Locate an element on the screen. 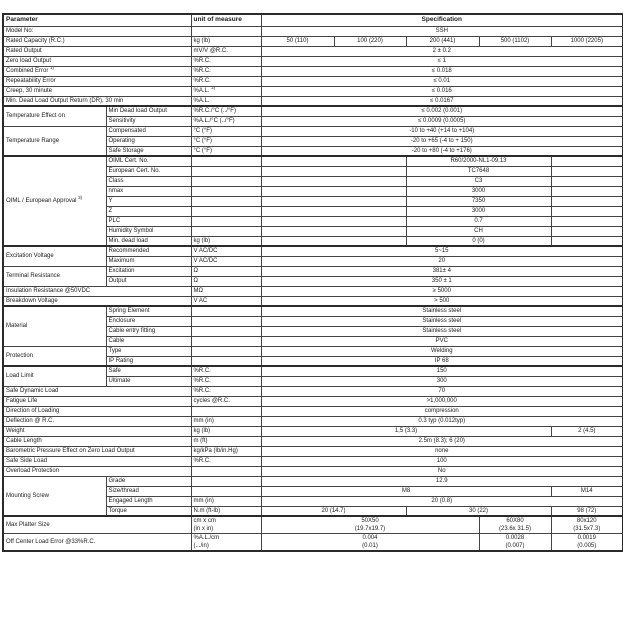 This screenshot has width=623, height=640. max-platter-size-value: 50X50 (19.7x19.7) is located at coordinates (370, 524).